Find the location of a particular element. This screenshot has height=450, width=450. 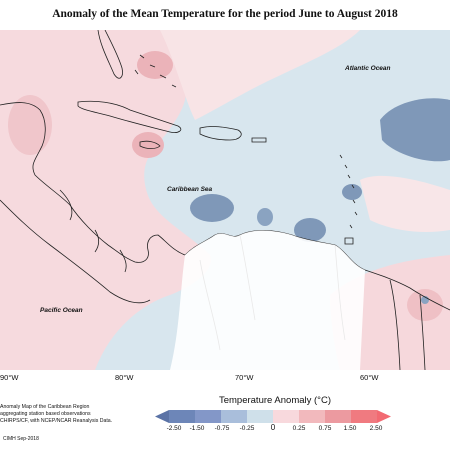

color-bar is located at coordinates (273, 416).